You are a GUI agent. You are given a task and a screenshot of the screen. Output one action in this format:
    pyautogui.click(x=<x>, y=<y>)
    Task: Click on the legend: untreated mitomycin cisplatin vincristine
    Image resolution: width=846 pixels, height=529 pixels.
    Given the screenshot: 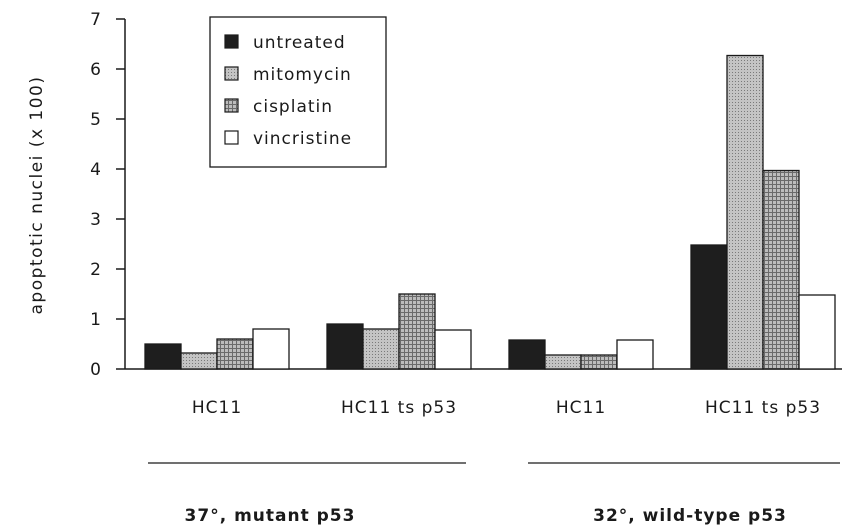 What is the action you would take?
    pyautogui.click(x=298, y=92)
    